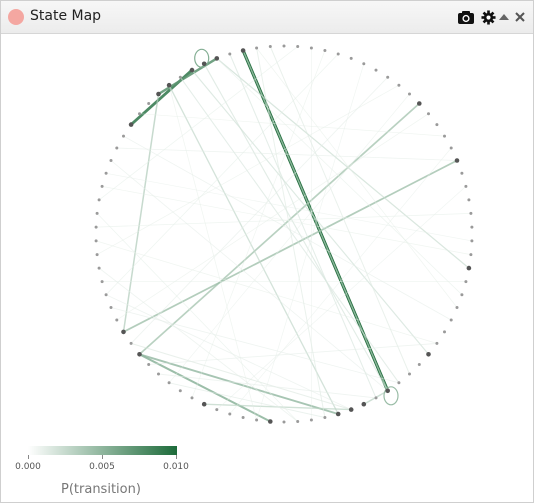  What do you see at coordinates (488, 17) in the screenshot?
I see `gear-icon` at bounding box center [488, 17].